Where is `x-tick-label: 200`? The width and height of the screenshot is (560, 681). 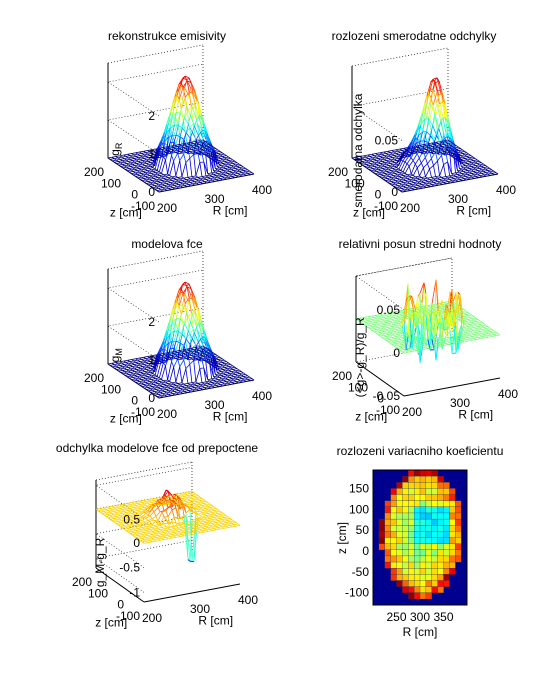
x-tick-label: 200 is located at coordinates (338, 172).